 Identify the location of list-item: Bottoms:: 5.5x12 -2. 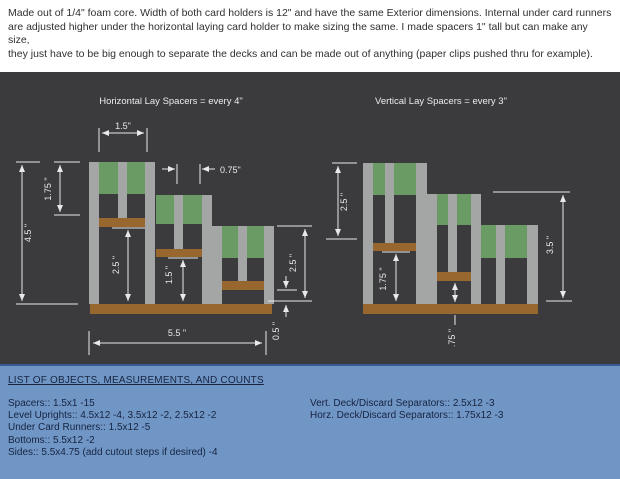
(51, 440).